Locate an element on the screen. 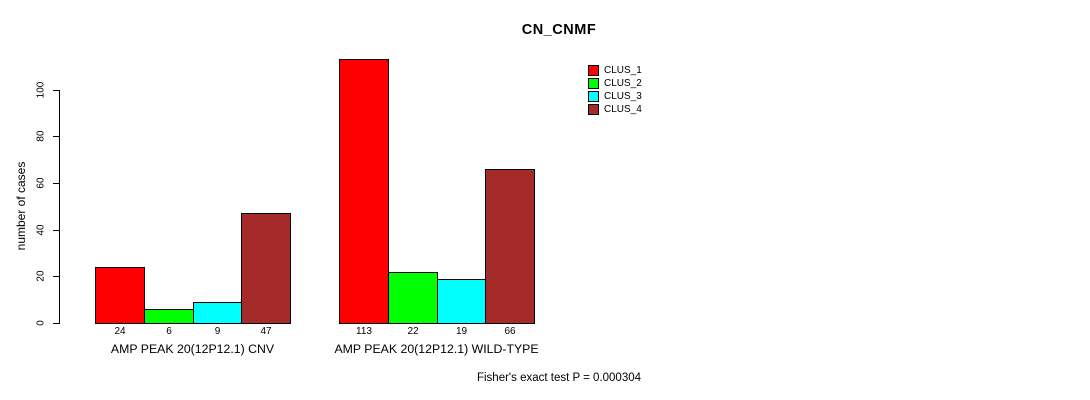 This screenshot has width=1090, height=400. x-axis-group-label: AMP PEAK 20(12P12.1) WILD-TYPE is located at coordinates (436, 349).